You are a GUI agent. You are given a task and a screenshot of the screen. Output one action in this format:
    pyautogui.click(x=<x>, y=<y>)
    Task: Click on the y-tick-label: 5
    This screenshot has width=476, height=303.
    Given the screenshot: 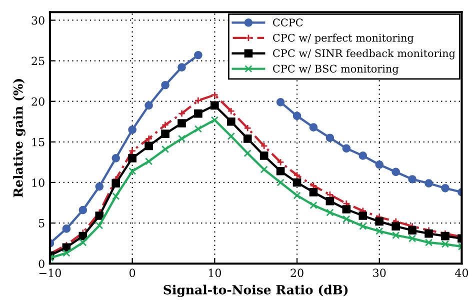 What is the action you would take?
    pyautogui.click(x=41, y=223)
    